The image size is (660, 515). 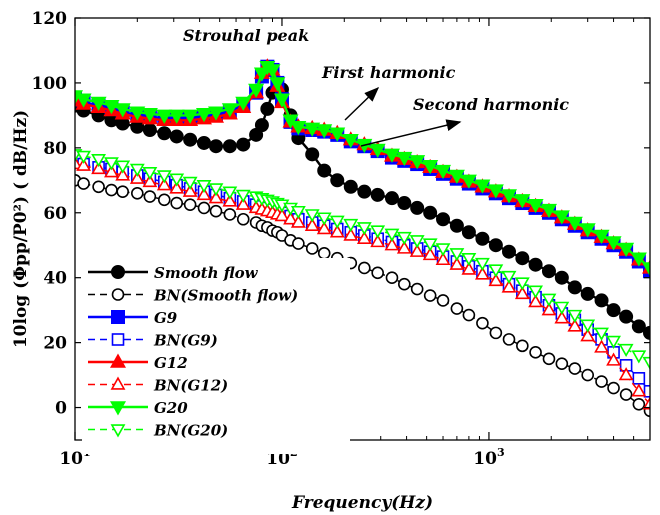 What do you see at coordinates (61, 409) in the screenshot?
I see `y-tick-label: 0` at bounding box center [61, 409].